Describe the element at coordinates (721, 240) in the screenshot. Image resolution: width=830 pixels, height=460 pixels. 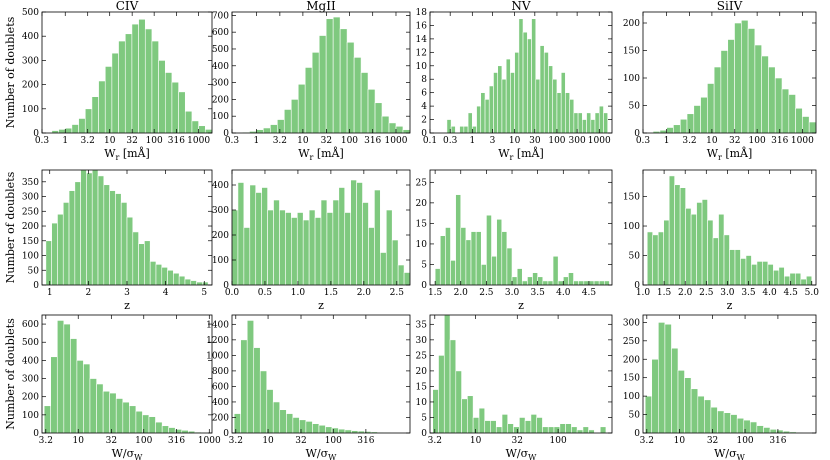
I see `panel: 1.0 1.5 2.0 2.5 3.0 3.5 4.0 4.5 5.0 0 50 100 150 z` at that location.